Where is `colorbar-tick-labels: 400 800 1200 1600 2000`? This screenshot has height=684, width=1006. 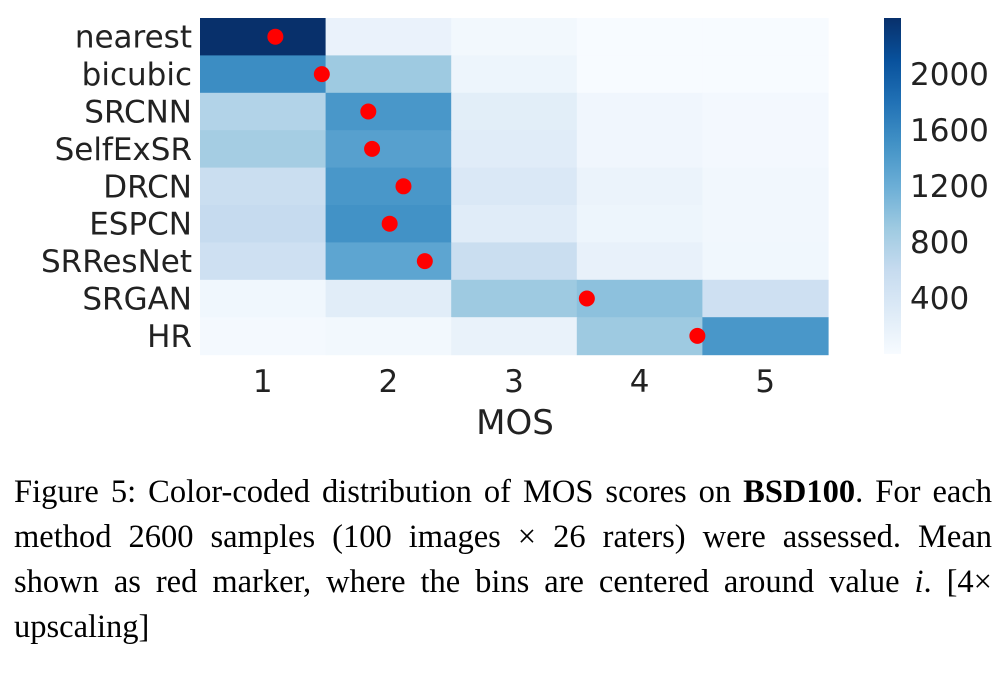
colorbar-tick-labels: 400 800 1200 1600 2000 is located at coordinates (949, 187).